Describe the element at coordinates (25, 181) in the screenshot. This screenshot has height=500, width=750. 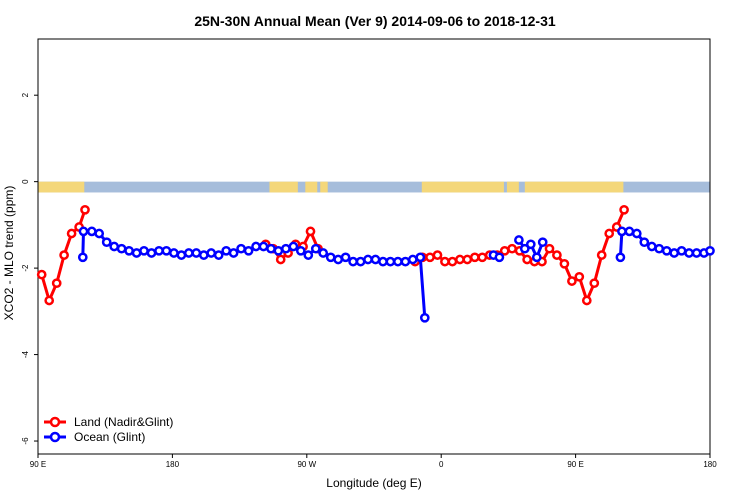
I see `y-tick-label: 0` at that location.